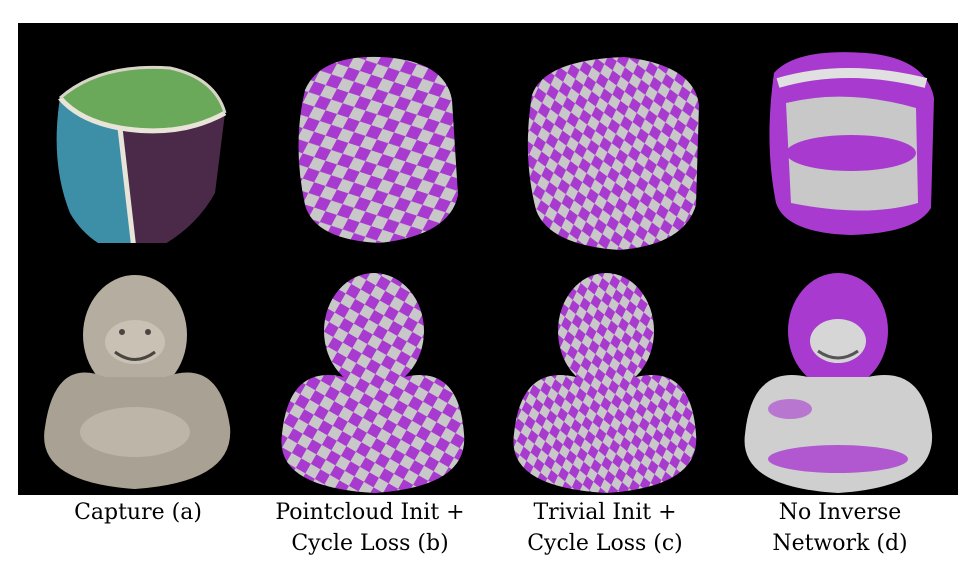 The height and width of the screenshot is (566, 974). I want to click on caption-d-line-2: Network (d), so click(840, 543).